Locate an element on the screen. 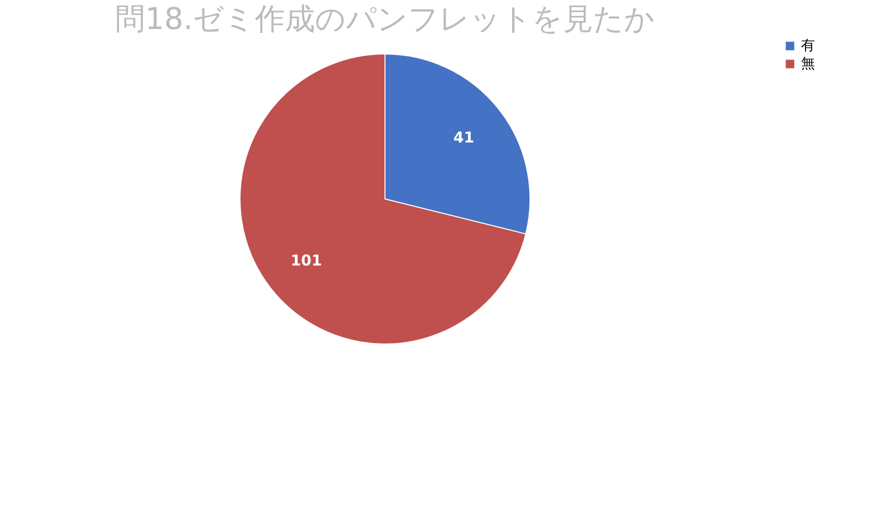 The height and width of the screenshot is (525, 869). chart-title: 問18.ゼミ作成のパンフレットを見たか is located at coordinates (385, 19).